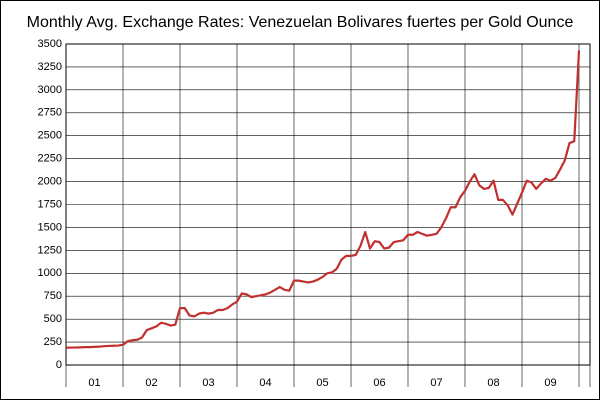 The width and height of the screenshot is (600, 400). What do you see at coordinates (50, 67) in the screenshot?
I see `y-tick-label: 3250` at bounding box center [50, 67].